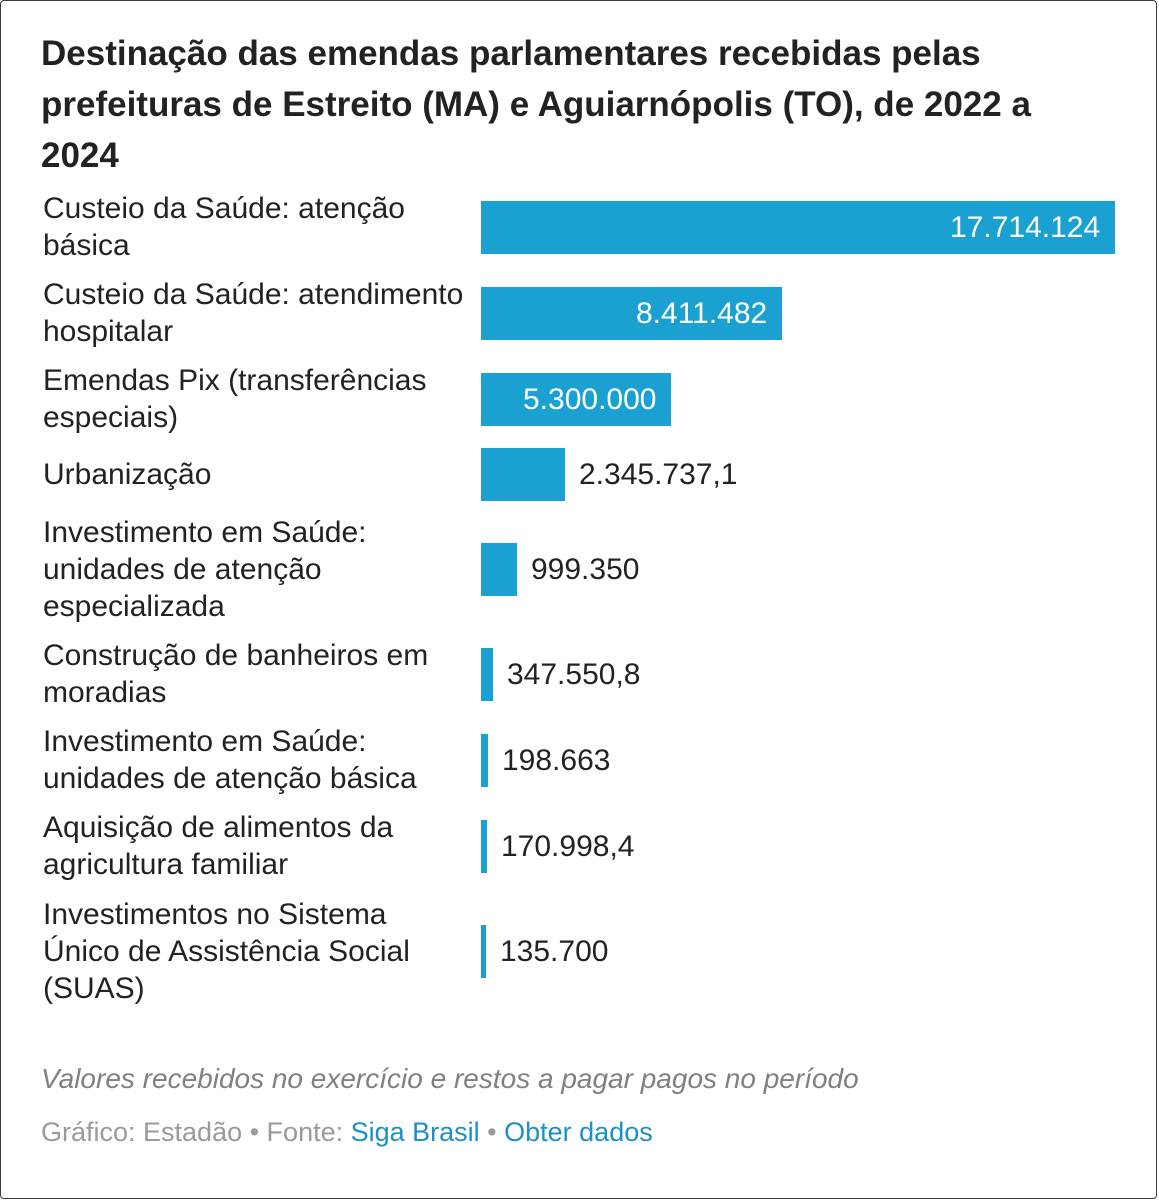 Image resolution: width=1159 pixels, height=1201 pixels. What do you see at coordinates (574, 674) in the screenshot?
I see `value-label: 347.550,8` at bounding box center [574, 674].